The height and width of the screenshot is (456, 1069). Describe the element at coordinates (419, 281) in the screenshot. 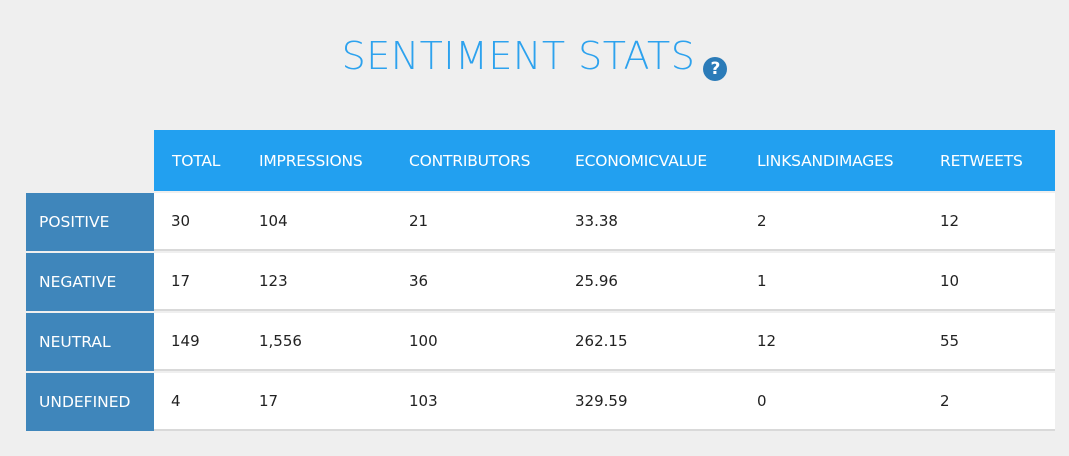

I see `table-cell: 36` at that location.